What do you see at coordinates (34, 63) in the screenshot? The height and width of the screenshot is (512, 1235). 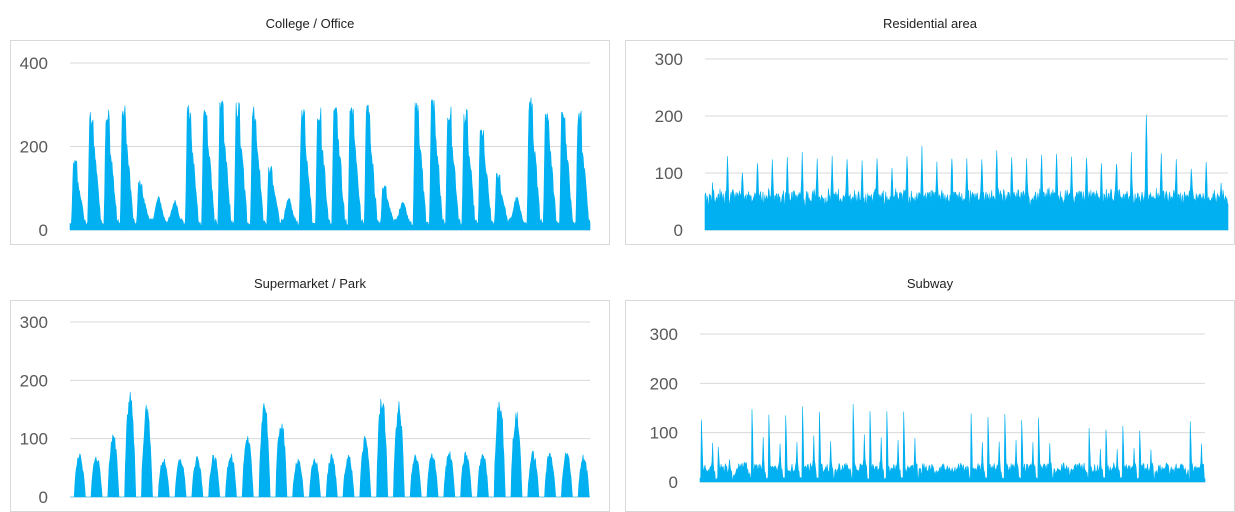 I see `y-tick-label: 400` at bounding box center [34, 63].